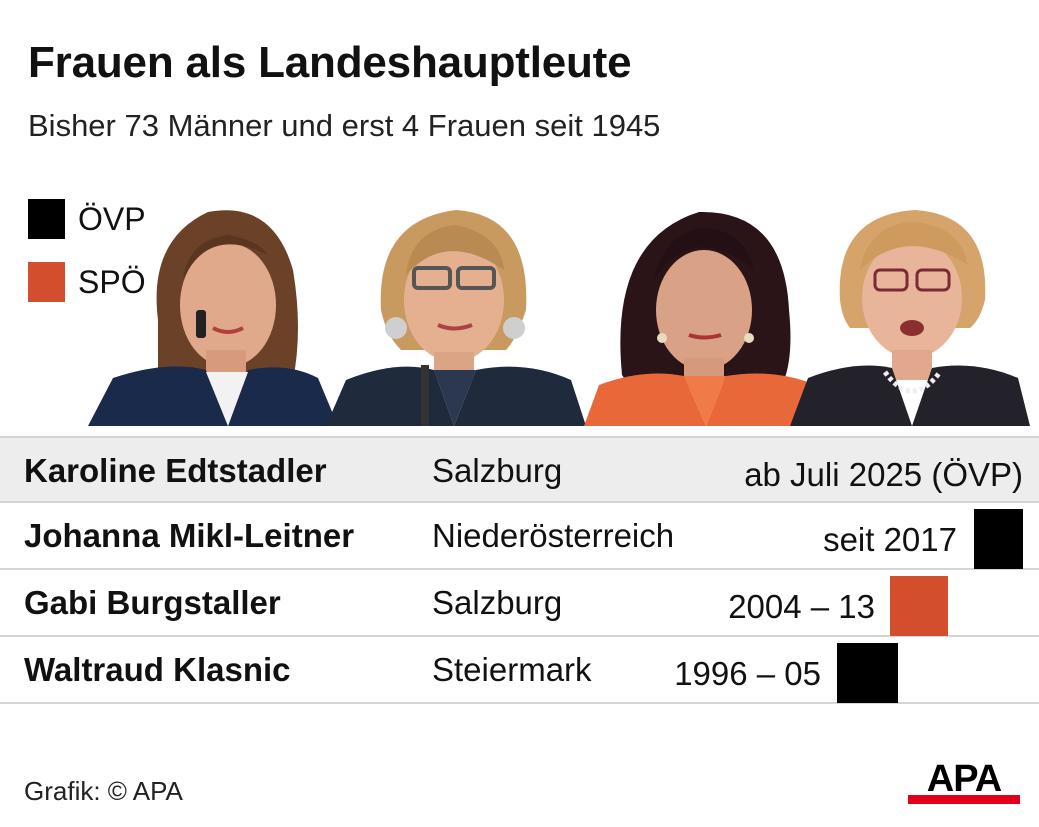  I want to click on party-bar-spo, so click(919, 606).